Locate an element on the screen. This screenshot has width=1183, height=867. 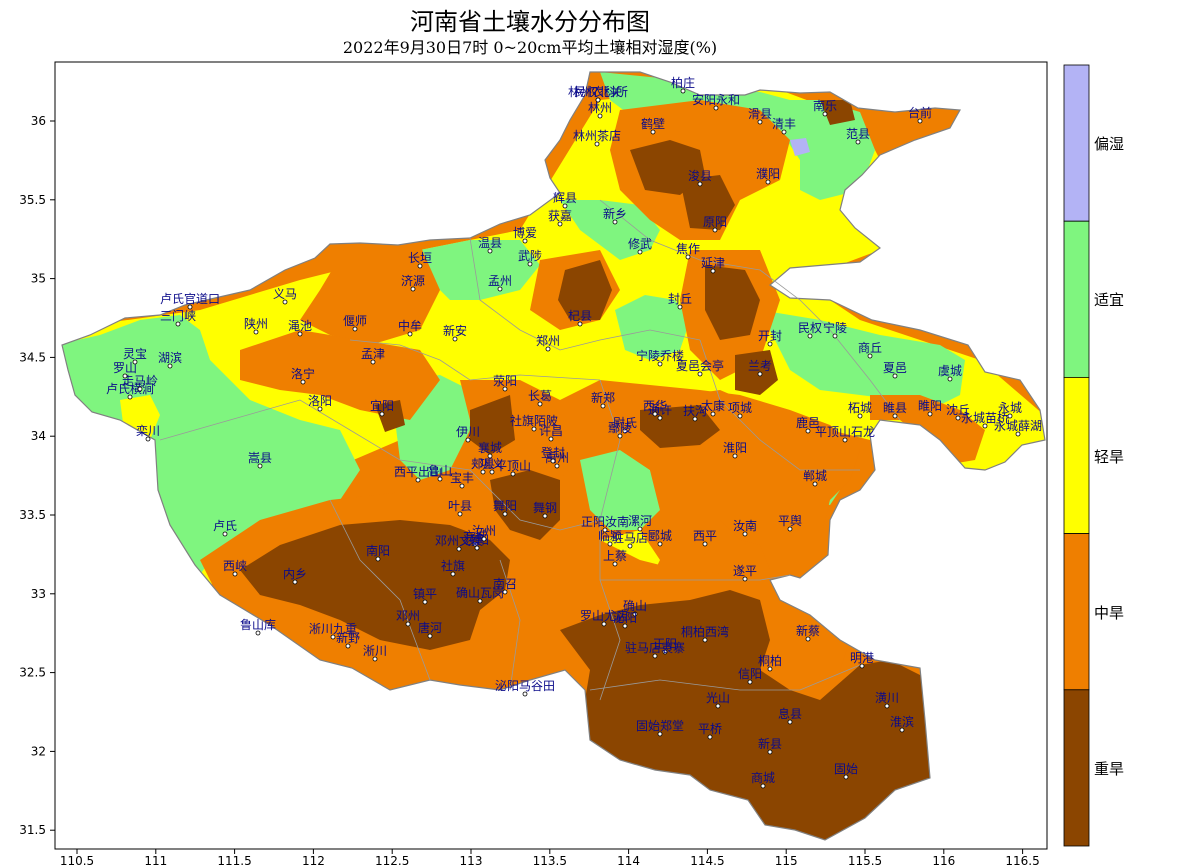
station-label: 卢氏横涧 is located at coordinates (130, 388).